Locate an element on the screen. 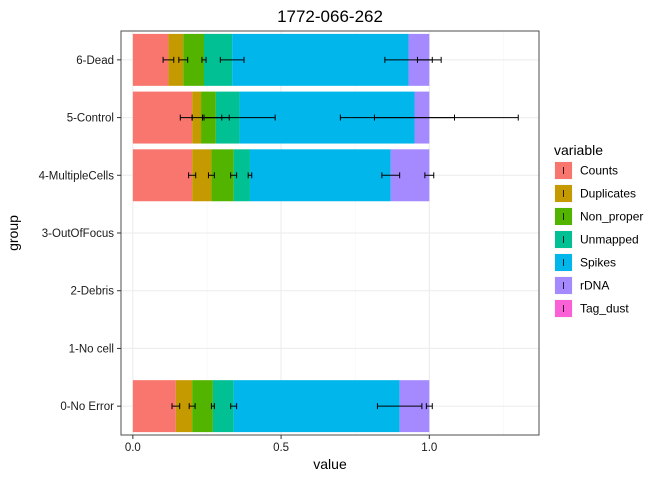 The width and height of the screenshot is (672, 480). y-tick-label: 1-No cell is located at coordinates (91, 349).